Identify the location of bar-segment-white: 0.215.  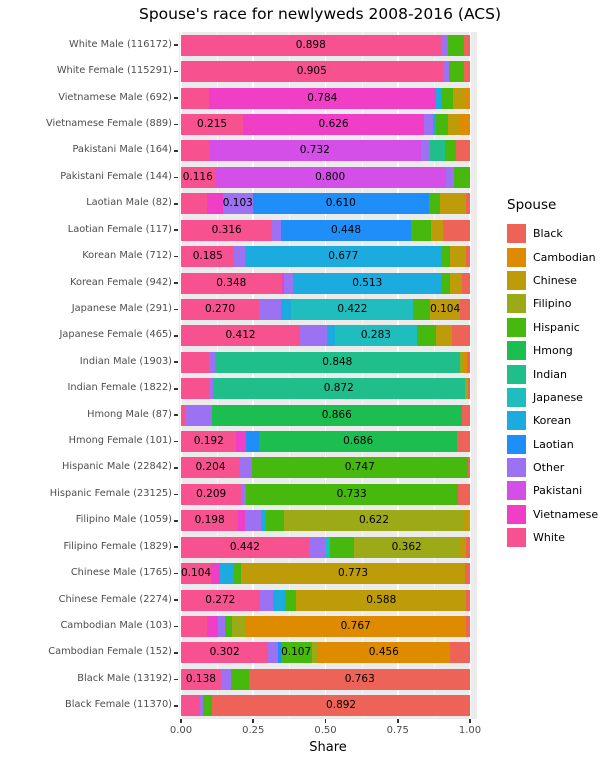
(212, 124).